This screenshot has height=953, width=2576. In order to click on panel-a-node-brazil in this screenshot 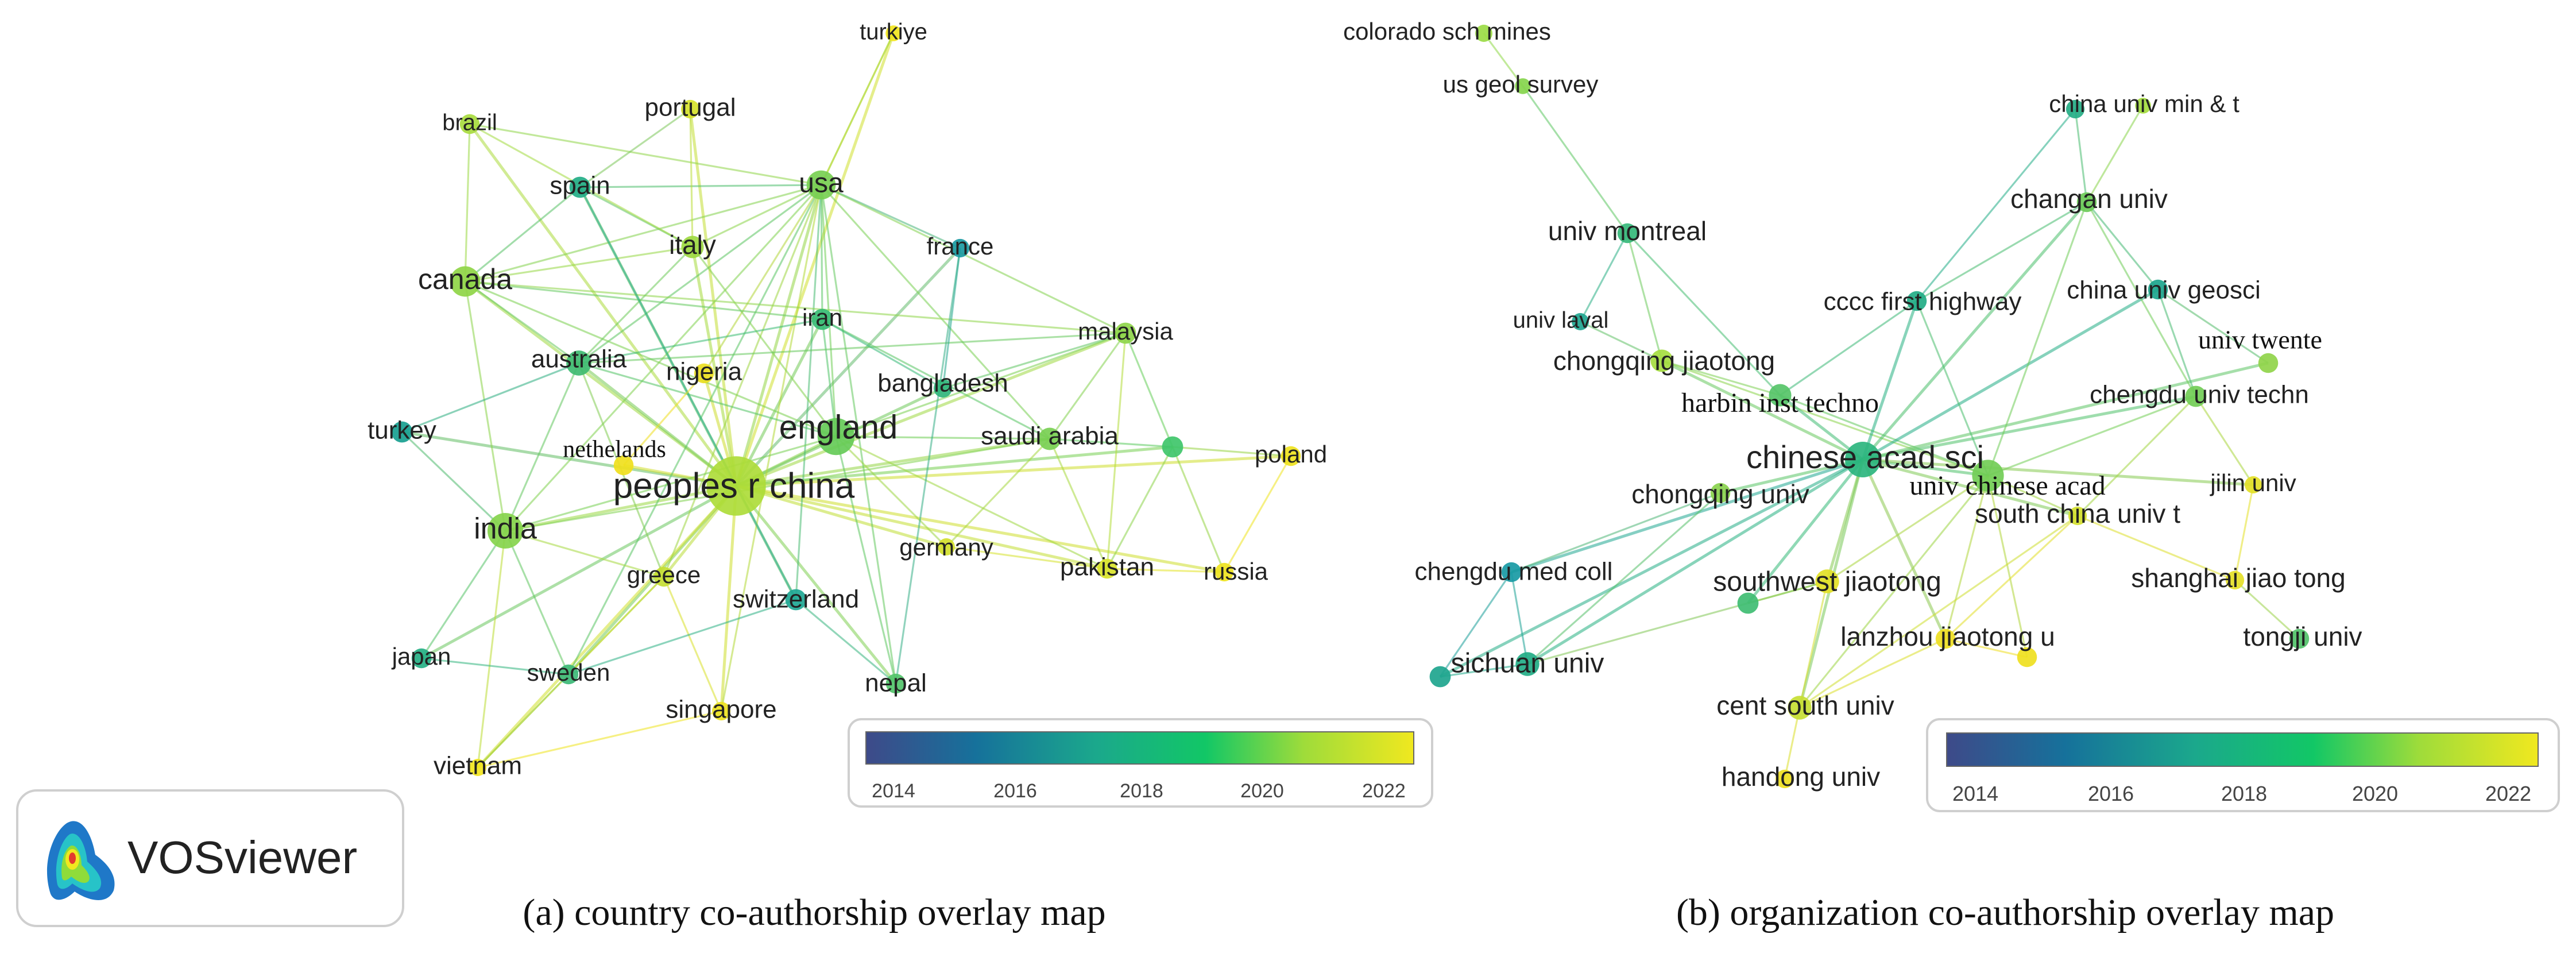, I will do `click(469, 124)`.